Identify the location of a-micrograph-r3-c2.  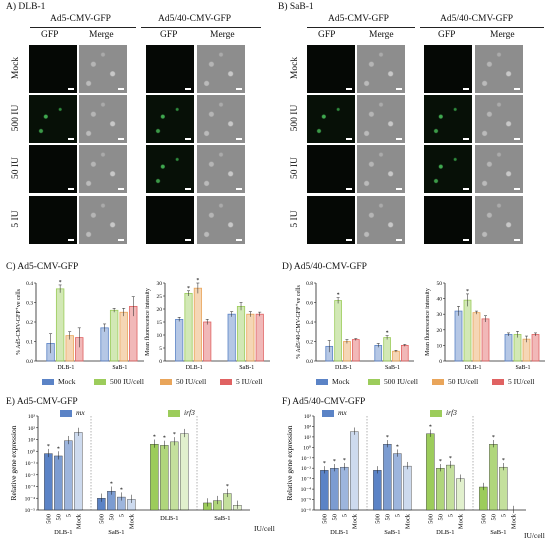
(170, 220).